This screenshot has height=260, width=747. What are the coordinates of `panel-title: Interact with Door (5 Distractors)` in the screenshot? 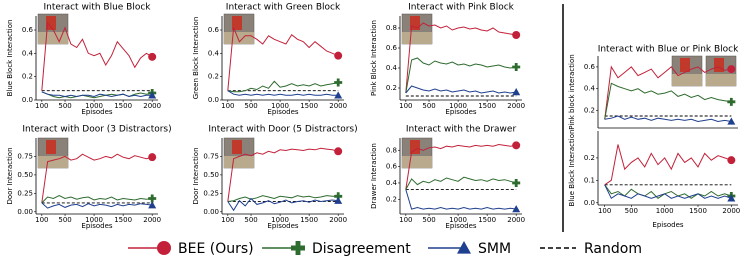 It's located at (282, 130).